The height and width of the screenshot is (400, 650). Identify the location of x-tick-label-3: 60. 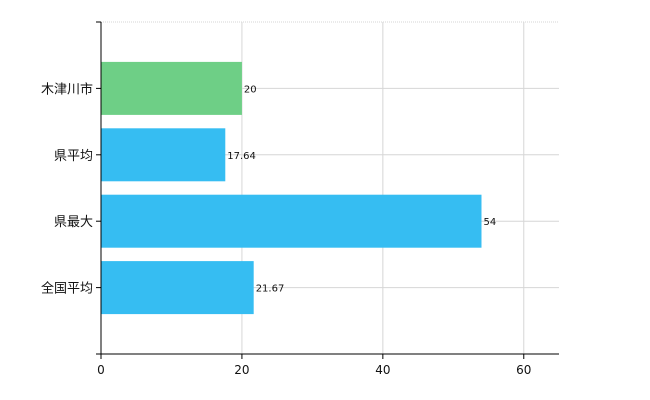
(523, 370).